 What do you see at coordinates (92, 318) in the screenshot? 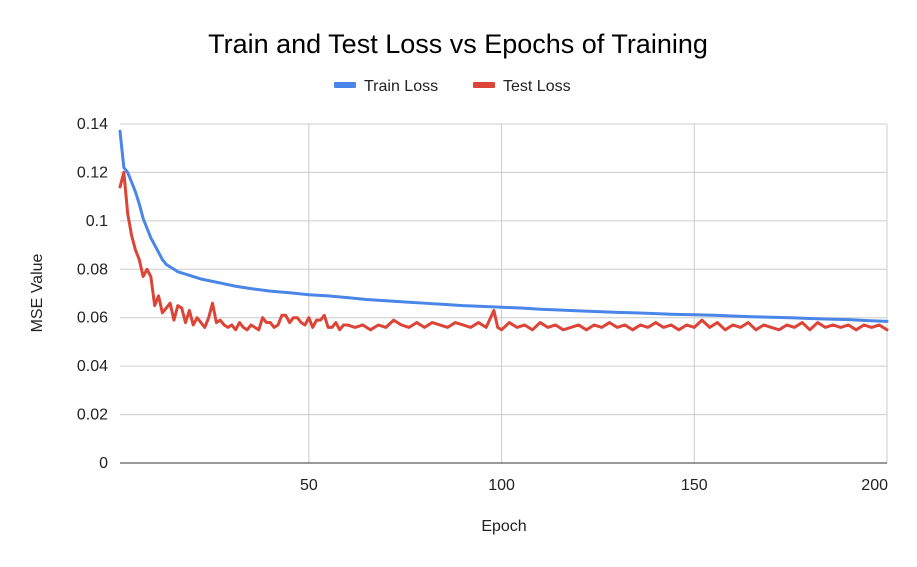
I see `y-tick-label: 0.06` at bounding box center [92, 318].